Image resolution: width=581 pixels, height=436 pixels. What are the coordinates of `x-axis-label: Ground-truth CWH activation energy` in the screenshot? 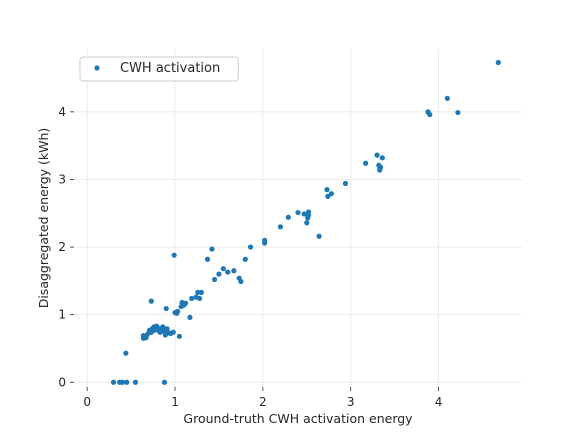 It's located at (298, 418).